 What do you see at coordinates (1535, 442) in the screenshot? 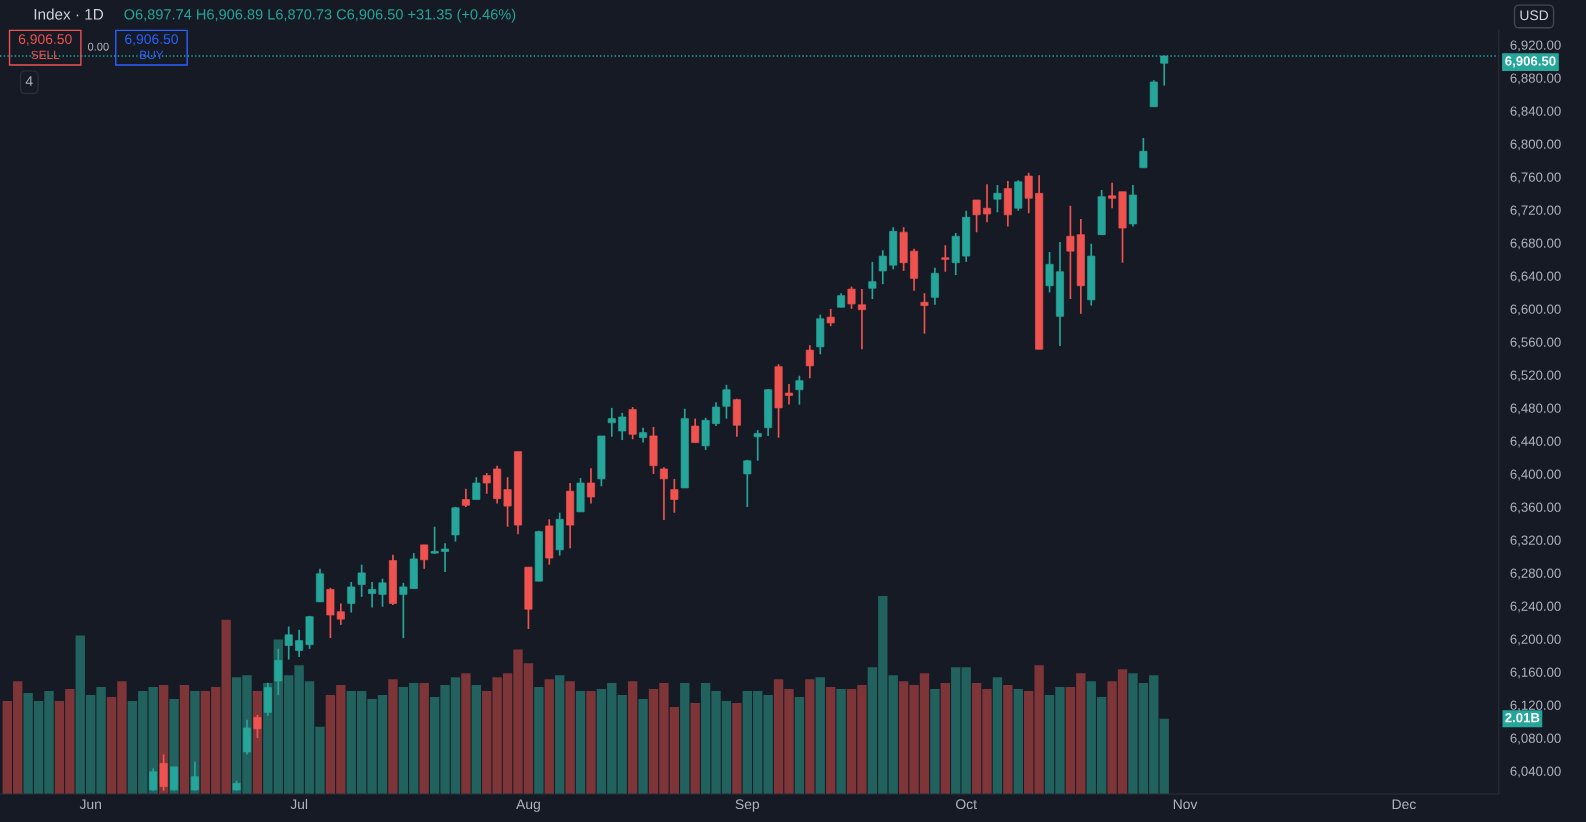
I see `y-tick-label: 6,440.00` at bounding box center [1535, 442].